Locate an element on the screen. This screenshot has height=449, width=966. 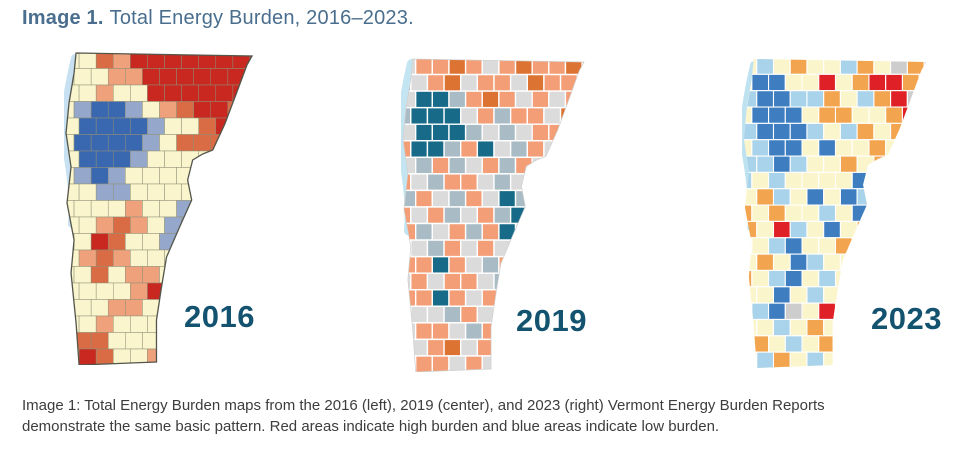
vermont-map-canvas-2019 is located at coordinates (493, 215).